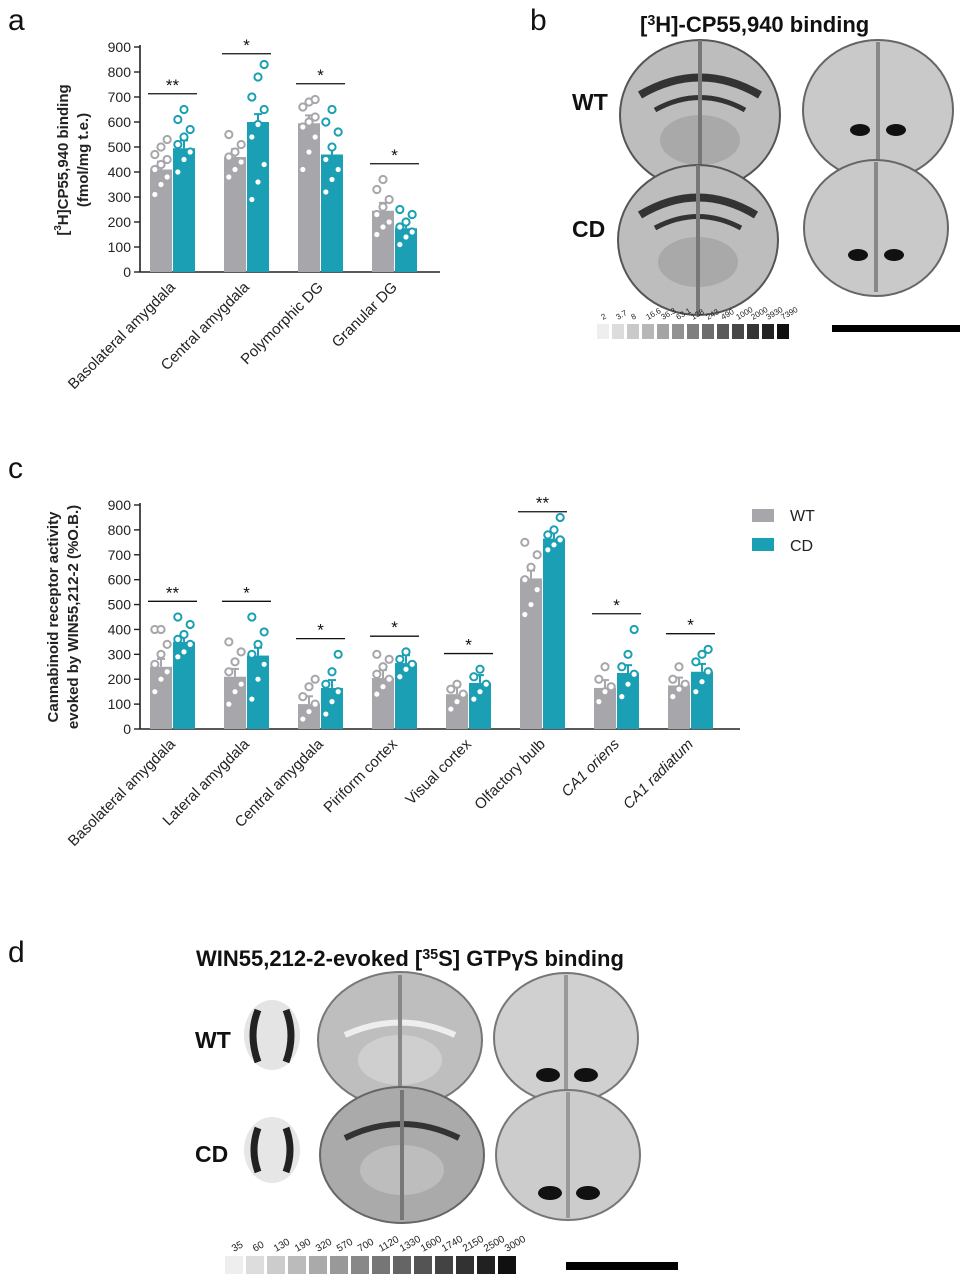  What do you see at coordinates (120, 222) in the screenshot?
I see `panel-a-ytick-label: 200` at bounding box center [120, 222].